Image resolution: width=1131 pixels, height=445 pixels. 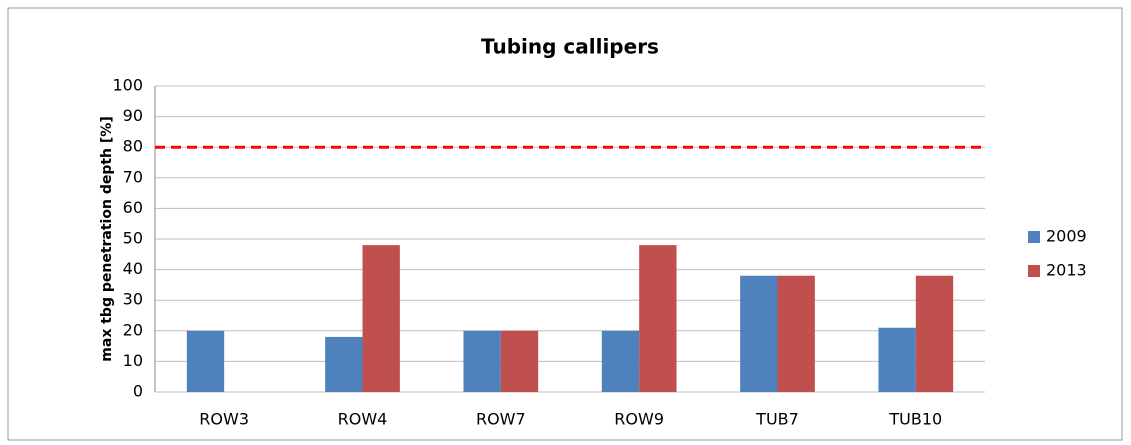 What do you see at coordinates (133, 268) in the screenshot?
I see `y-tick-label: 40` at bounding box center [133, 268].